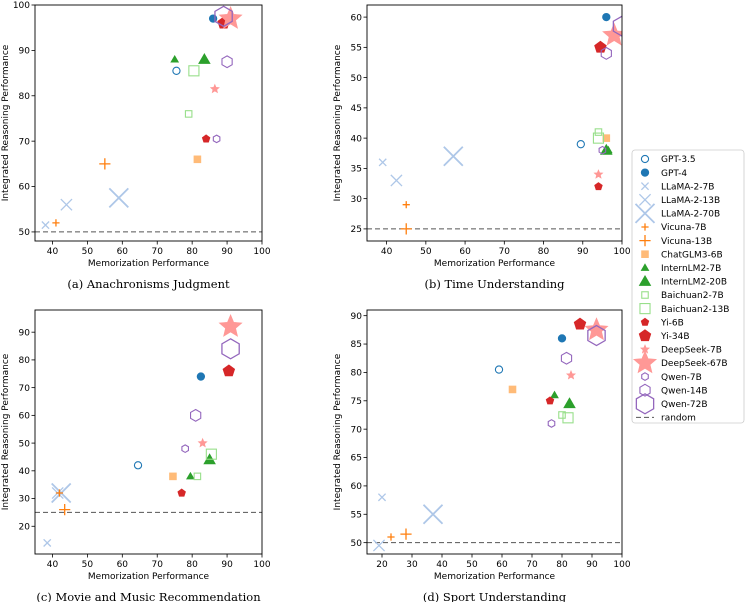 This screenshot has width=748, height=602. What do you see at coordinates (674, 174) in the screenshot?
I see `legend-label-gpt4: GPT-4` at bounding box center [674, 174].